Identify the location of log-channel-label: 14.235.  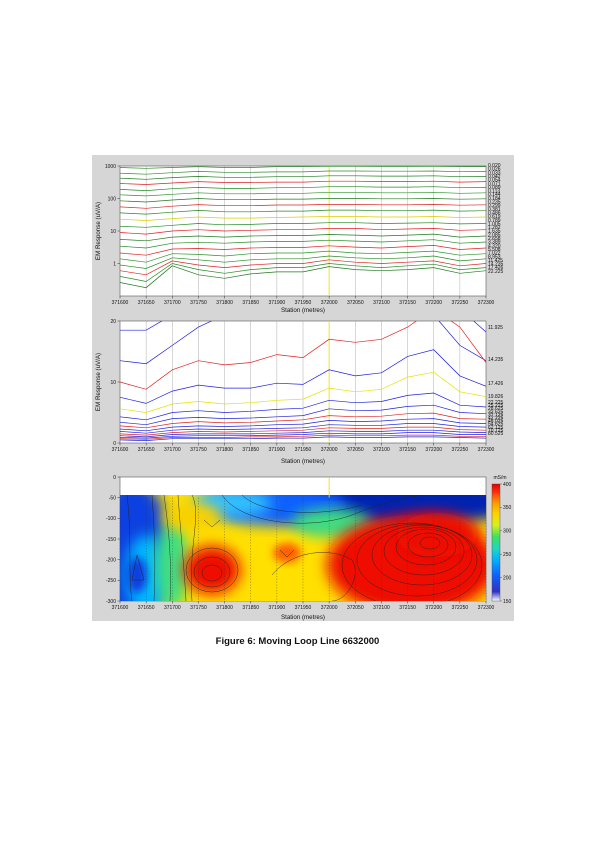
(496, 265).